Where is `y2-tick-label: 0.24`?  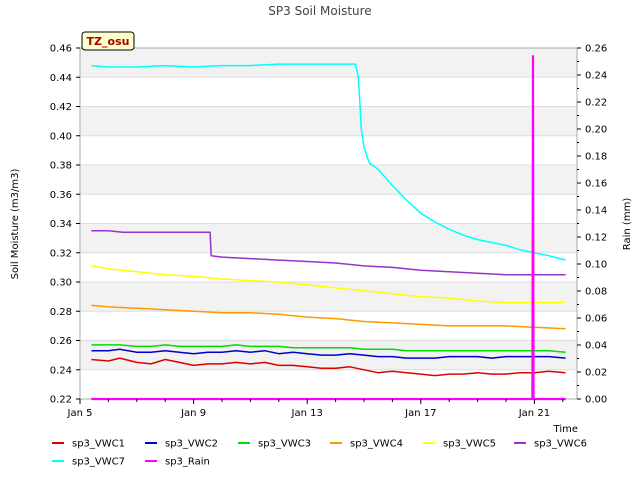
y2-tick-label: 0.24 is located at coordinates (596, 76).